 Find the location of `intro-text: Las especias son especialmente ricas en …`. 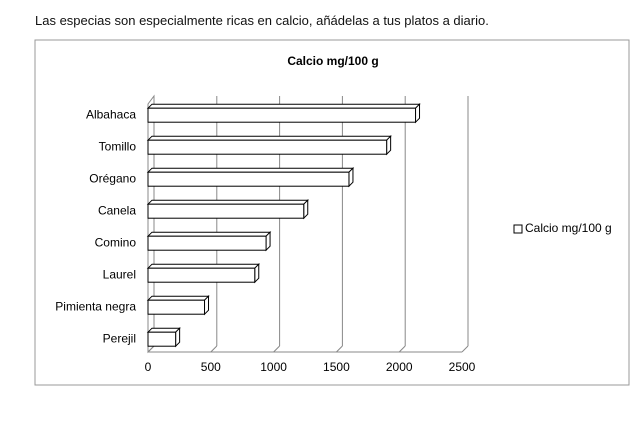

intro-text: Las especias son especialmente ricas en … is located at coordinates (262, 20).